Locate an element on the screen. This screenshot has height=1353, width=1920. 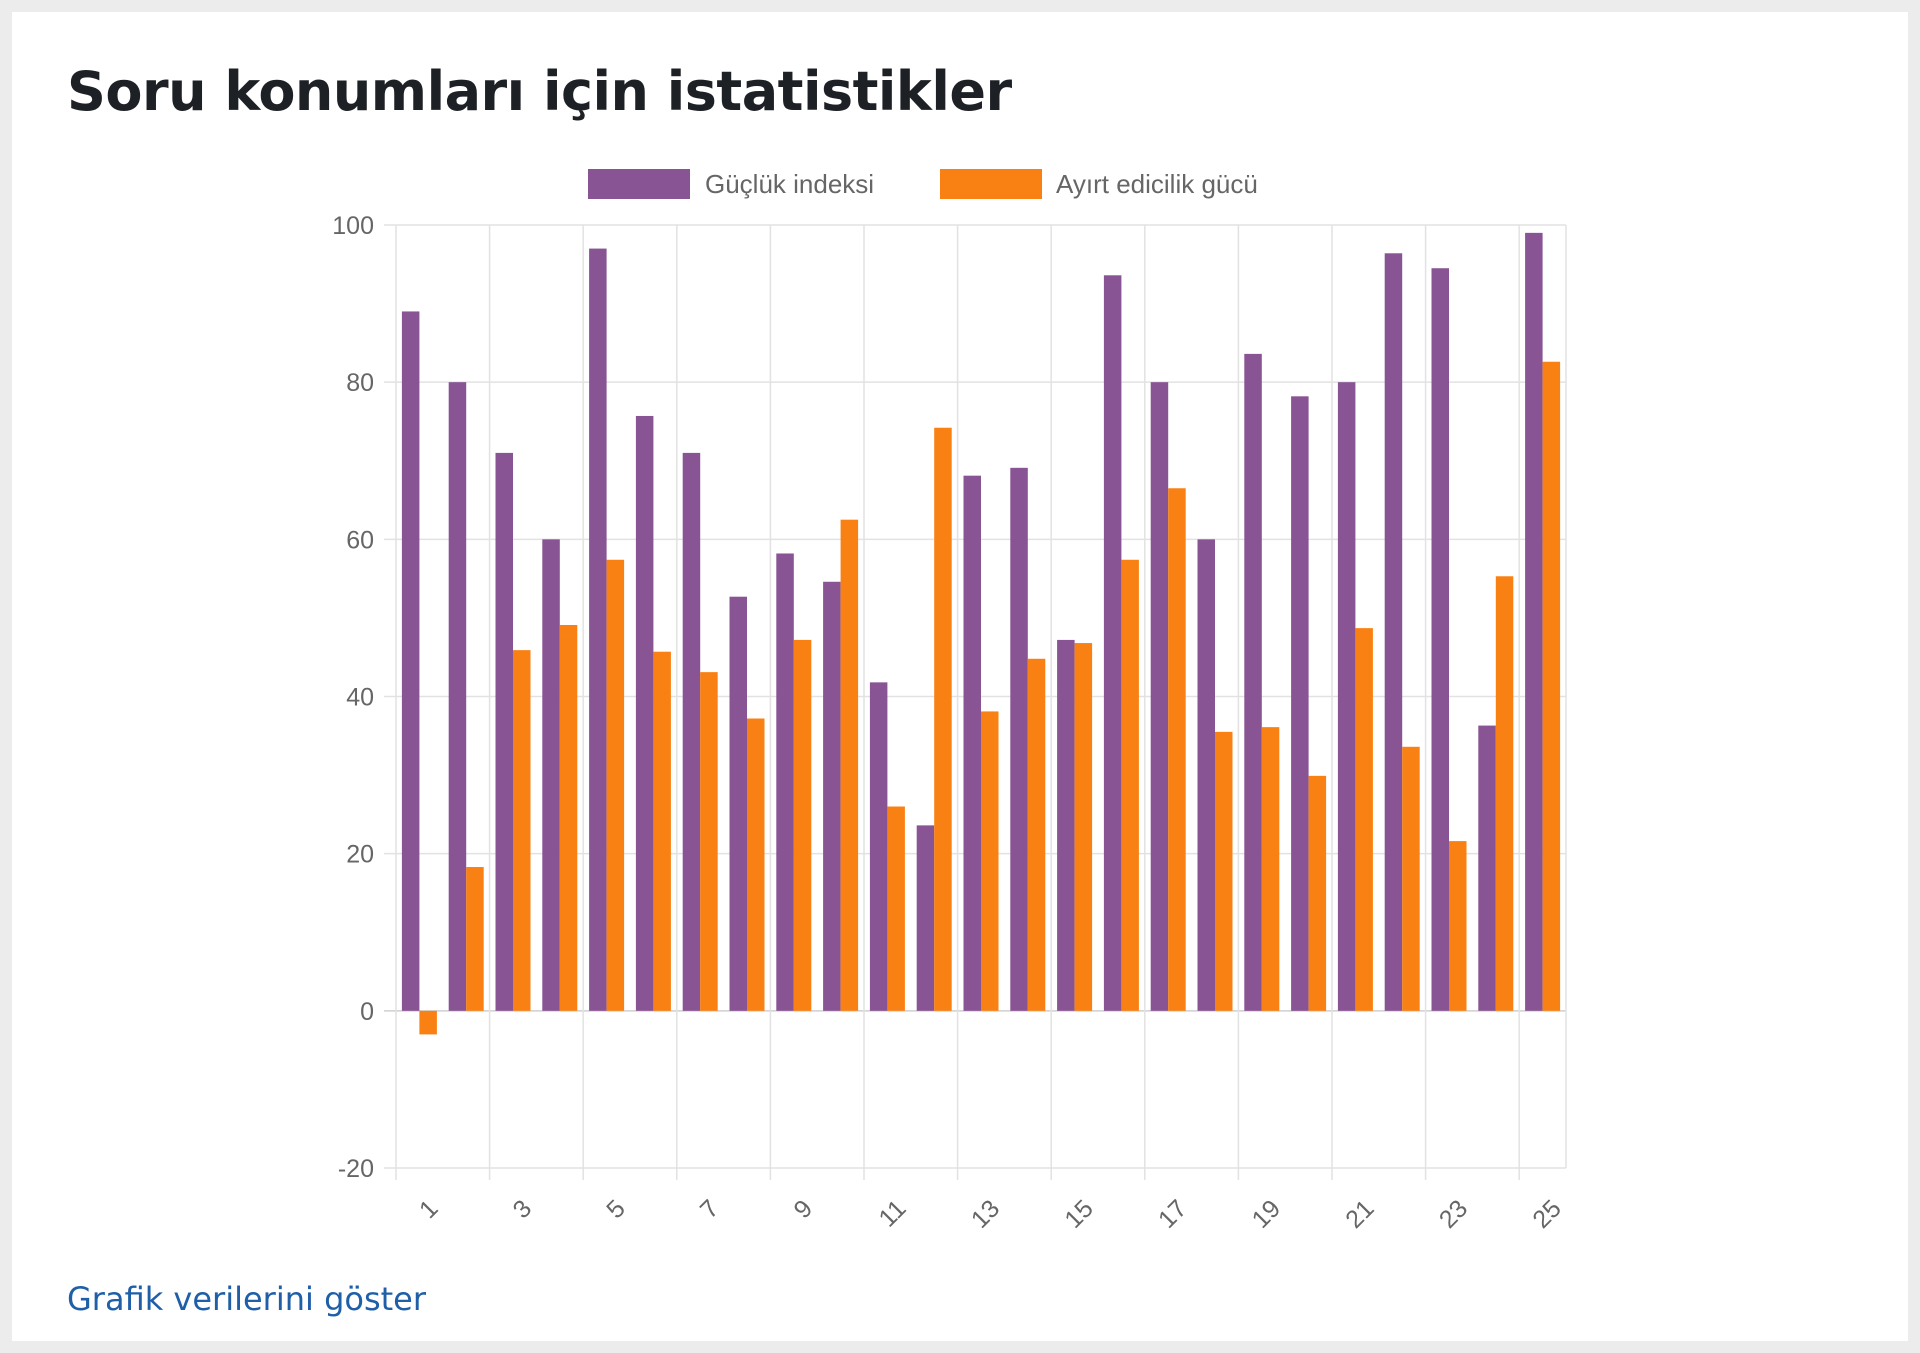
legend-swatch-discrimination is located at coordinates (991, 184).